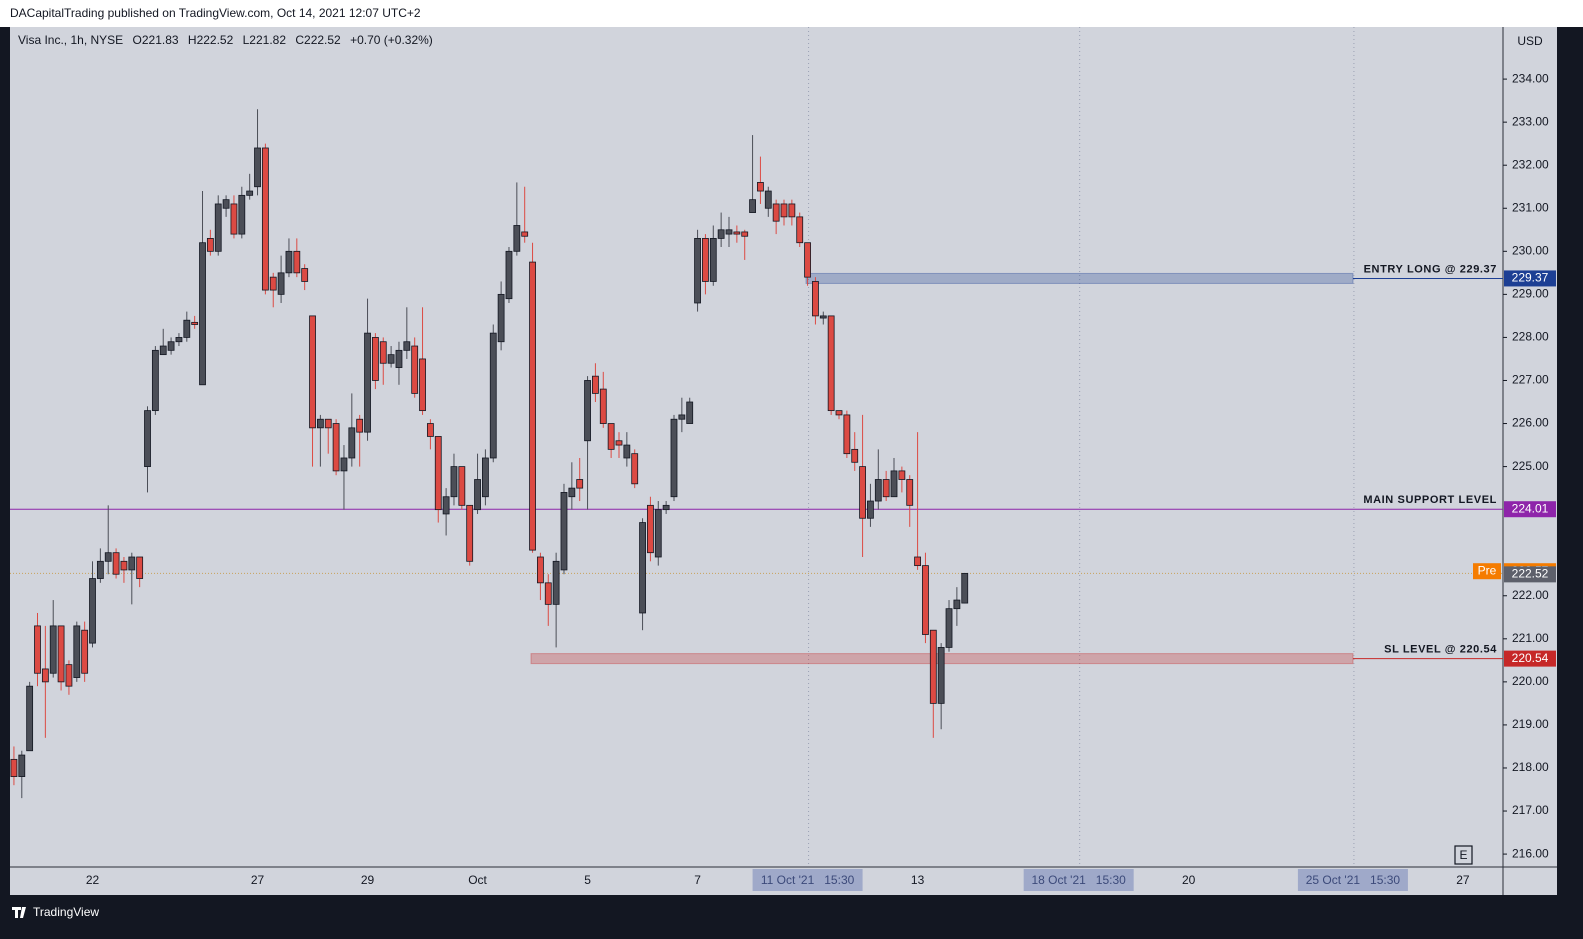  I want to click on y-tick-label: 230.00, so click(1530, 250).